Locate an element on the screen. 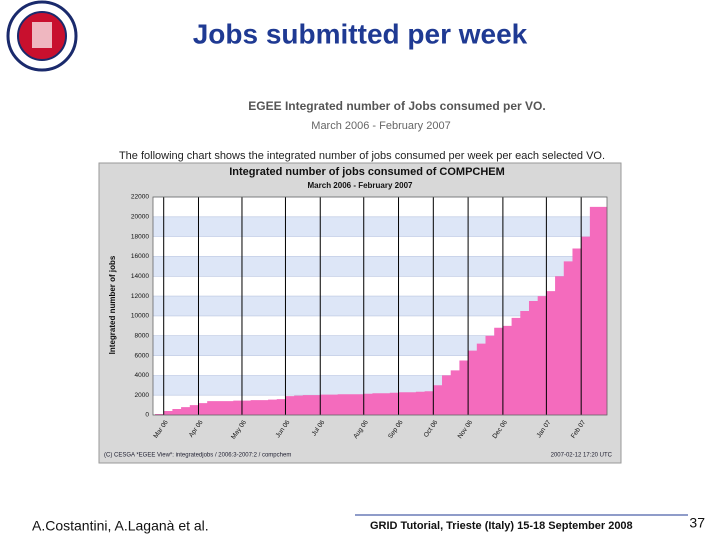 The height and width of the screenshot is (545, 720). y-tick-label: 6000 is located at coordinates (142, 355).